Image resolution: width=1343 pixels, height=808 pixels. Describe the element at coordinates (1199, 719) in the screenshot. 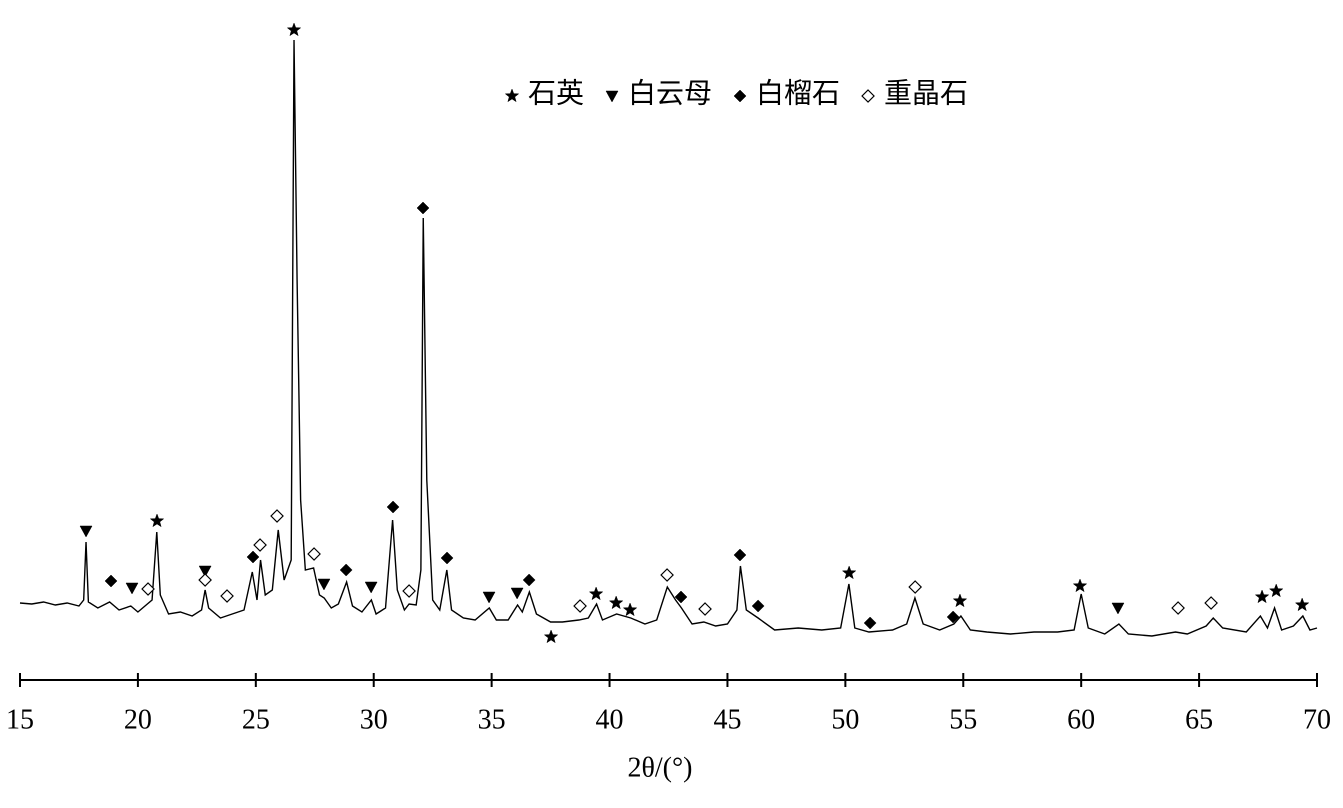

I see `x-tick-label: 65` at that location.